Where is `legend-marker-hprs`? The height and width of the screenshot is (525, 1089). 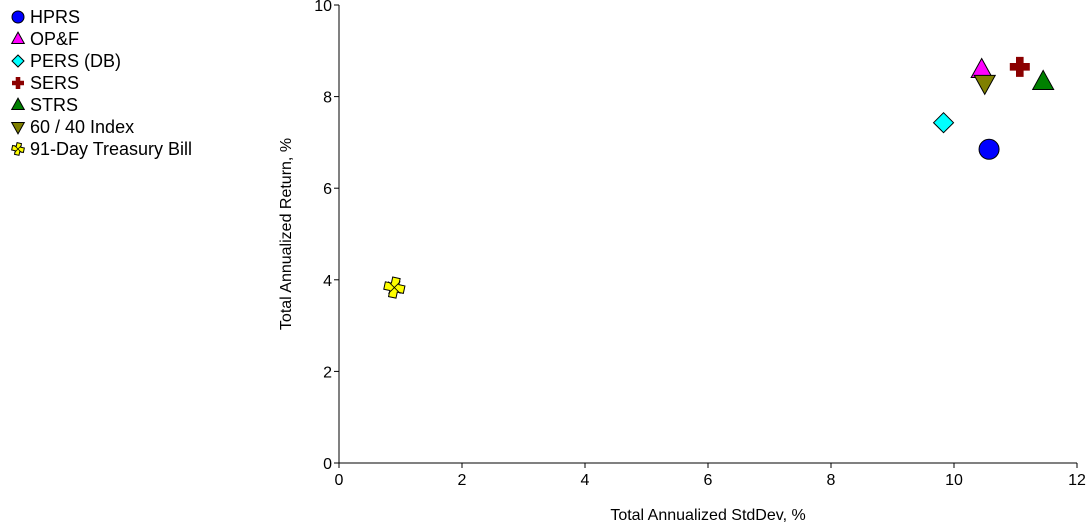
legend-marker-hprs is located at coordinates (18, 17).